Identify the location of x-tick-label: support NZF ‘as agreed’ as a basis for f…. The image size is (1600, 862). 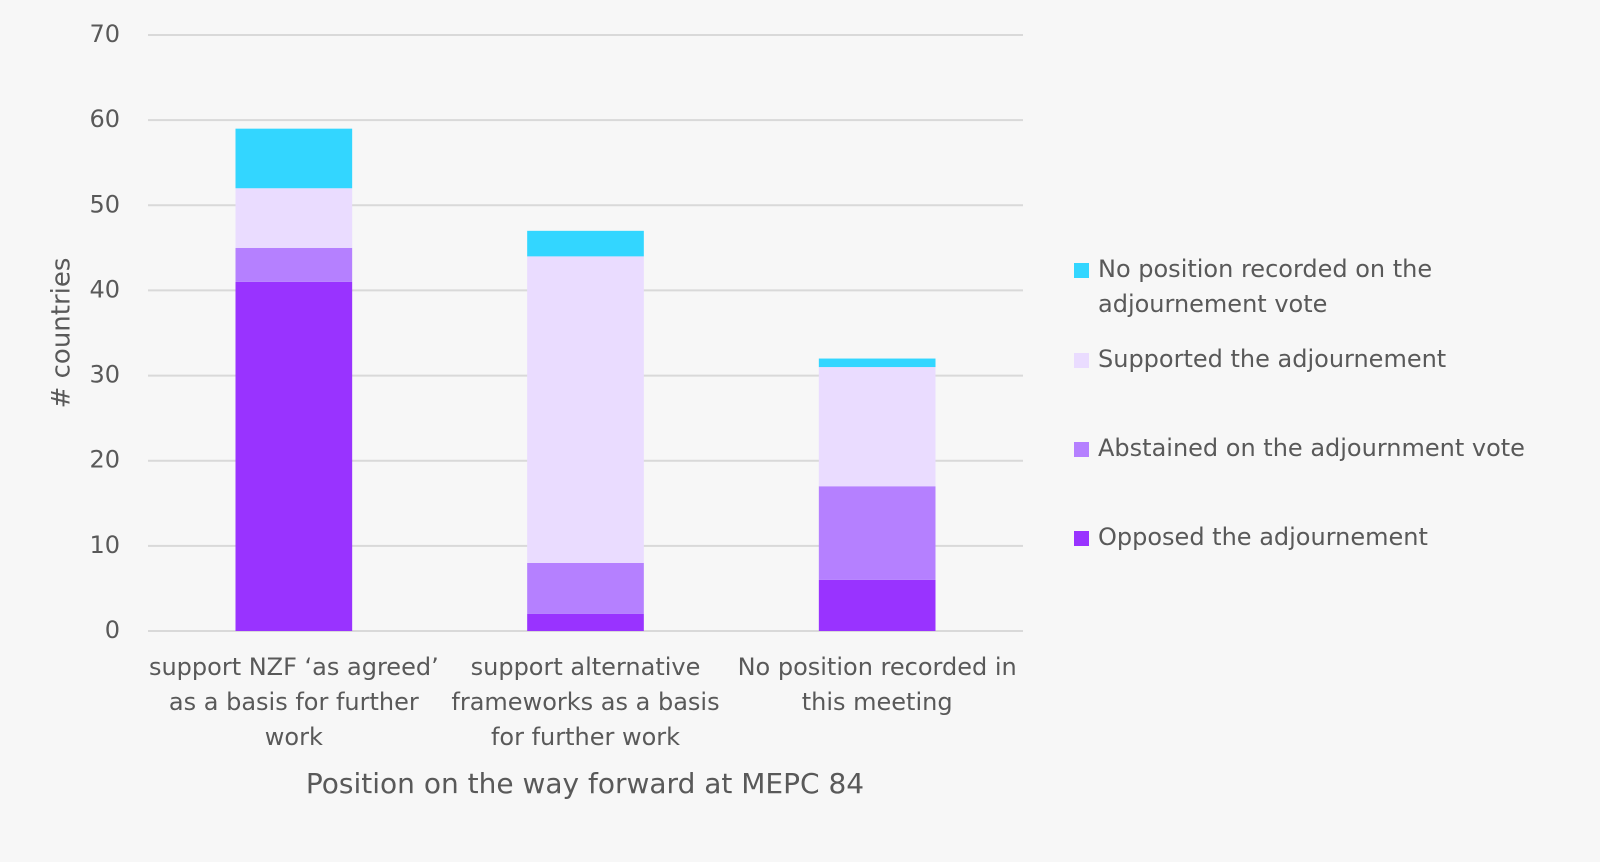
(293, 702).